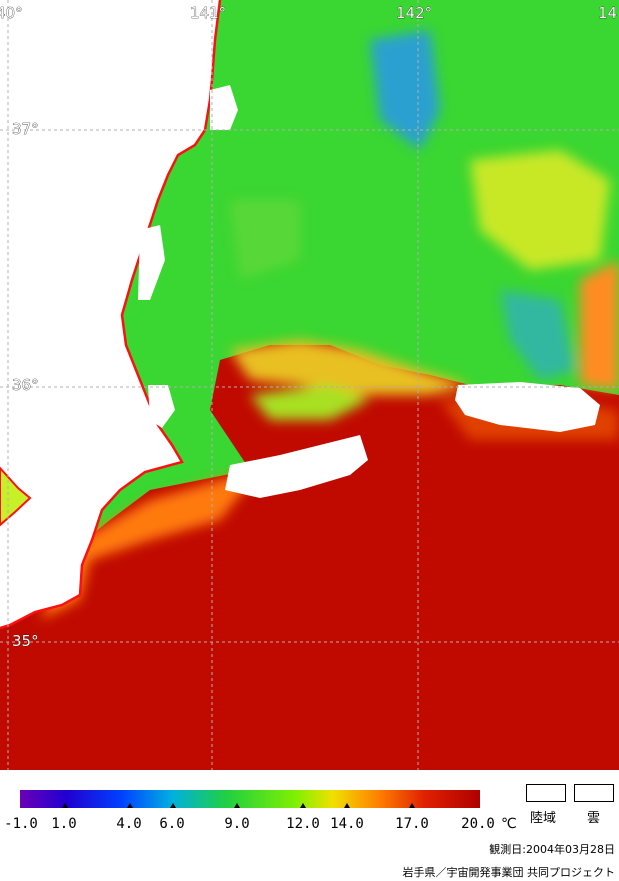  Describe the element at coordinates (21, 824) in the screenshot. I see `colorbar-tick-label: -1.0` at that location.